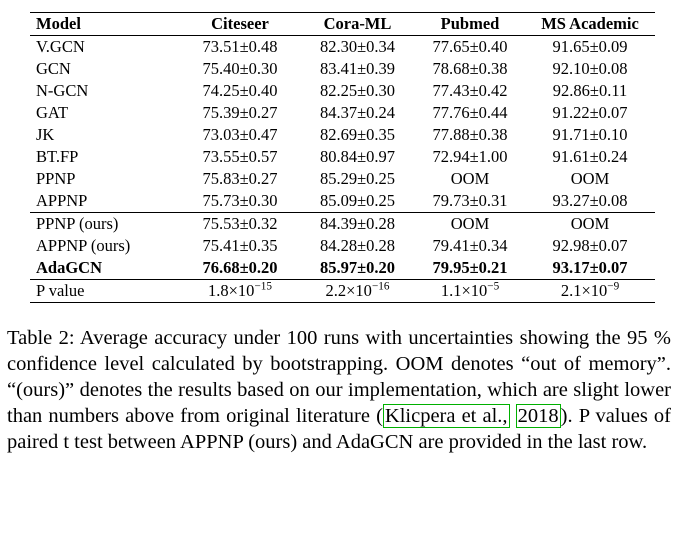  What do you see at coordinates (357, 46) in the screenshot?
I see `value-cell: 82.30±0.34` at bounding box center [357, 46].